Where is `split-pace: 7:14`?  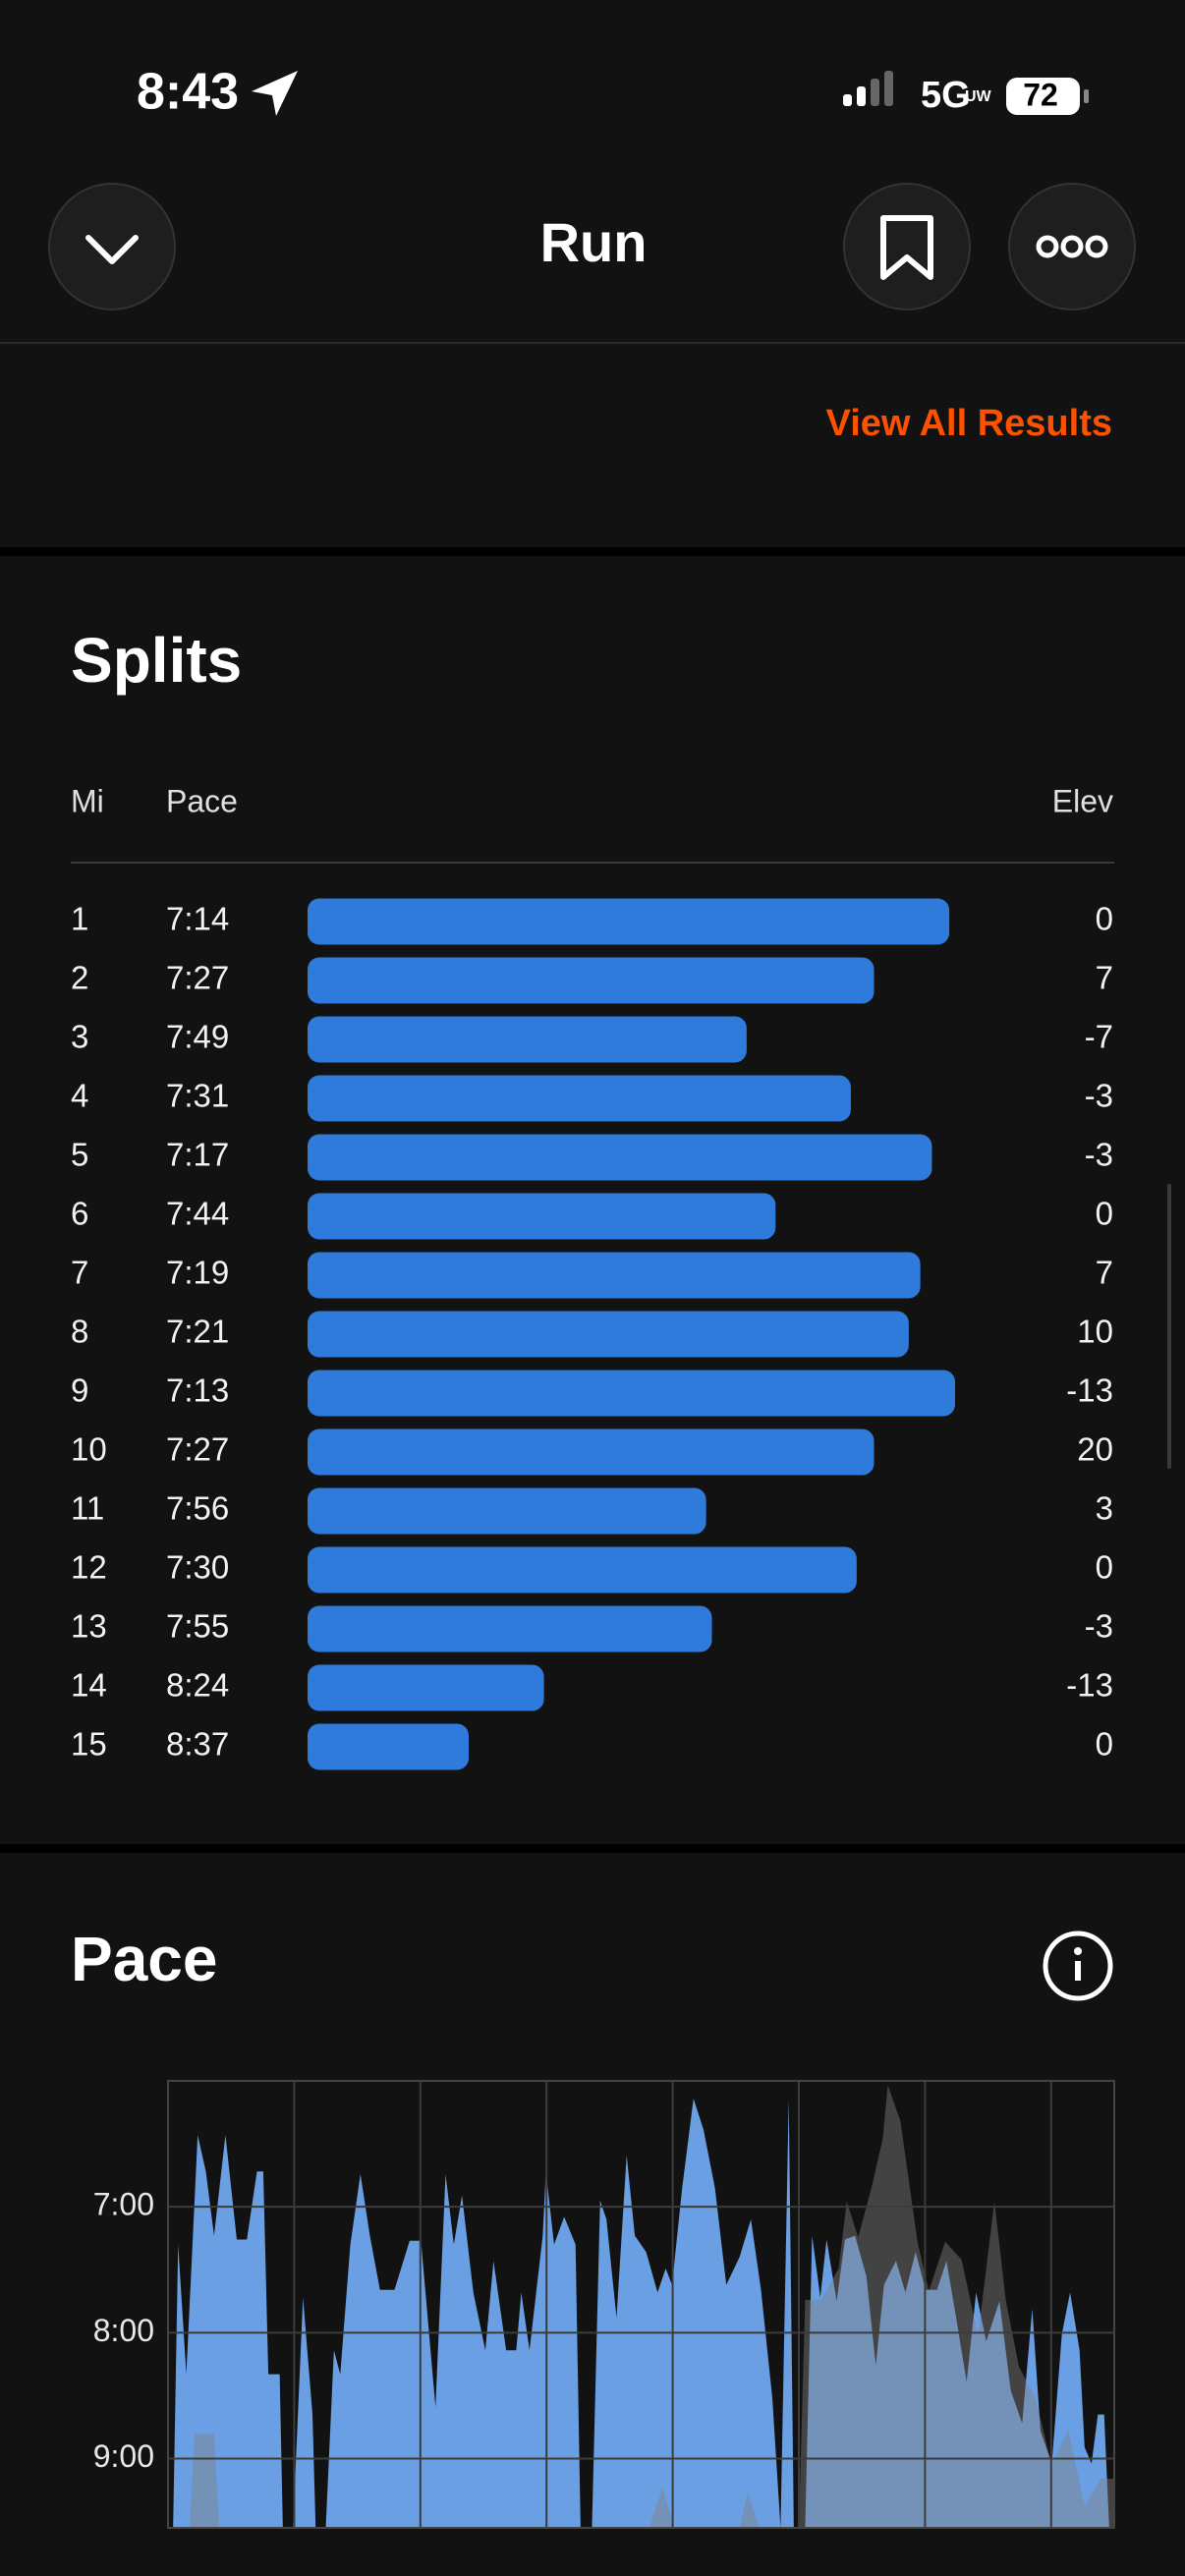
split-pace: 7:14 is located at coordinates (198, 919).